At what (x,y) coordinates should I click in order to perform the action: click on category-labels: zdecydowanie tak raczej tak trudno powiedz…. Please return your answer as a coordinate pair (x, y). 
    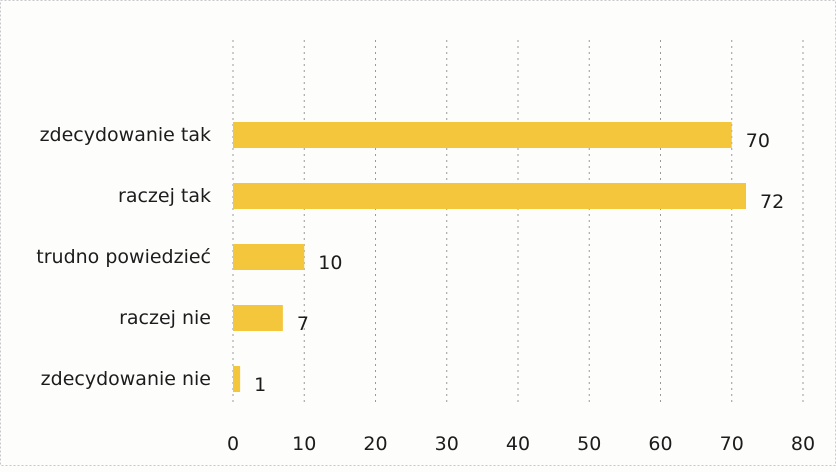
    Looking at the image, I should click on (123, 257).